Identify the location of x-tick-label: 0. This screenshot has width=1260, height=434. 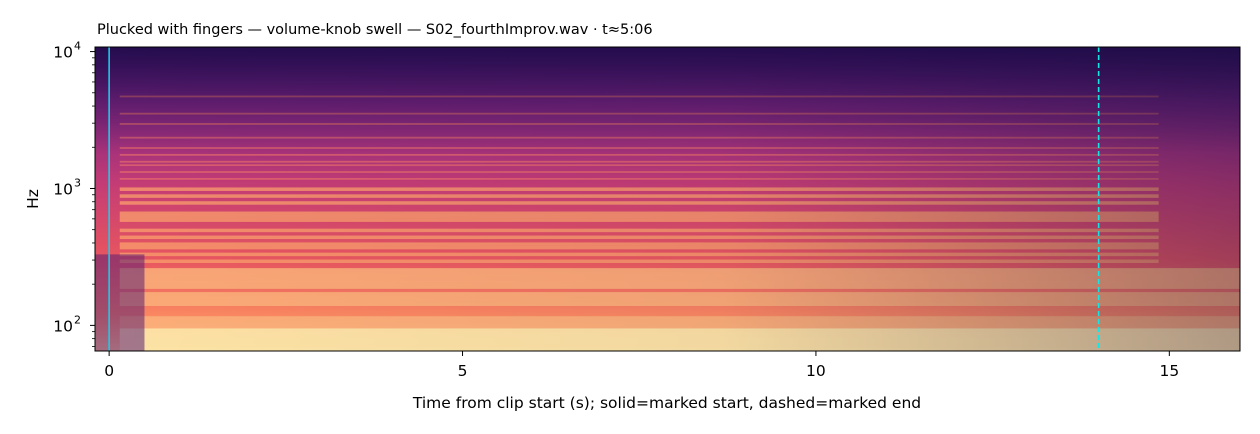
(109, 371).